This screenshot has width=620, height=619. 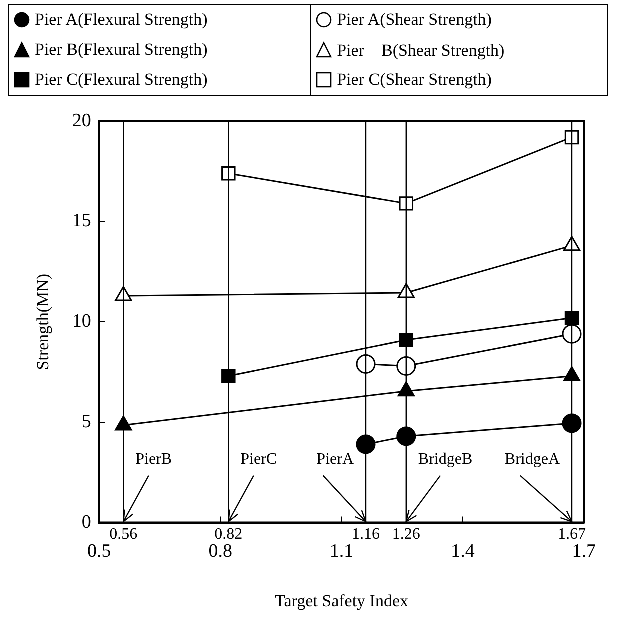 What do you see at coordinates (259, 459) in the screenshot?
I see `ref-line-label: PierC` at bounding box center [259, 459].